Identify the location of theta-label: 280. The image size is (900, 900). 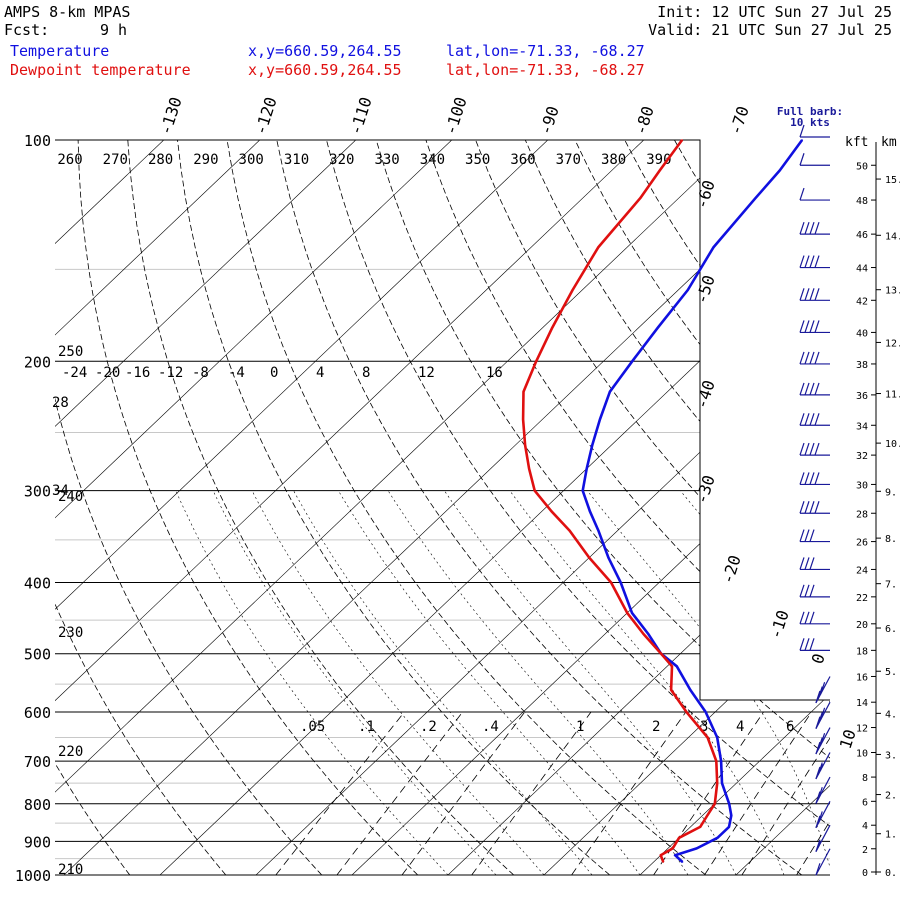
(160, 160).